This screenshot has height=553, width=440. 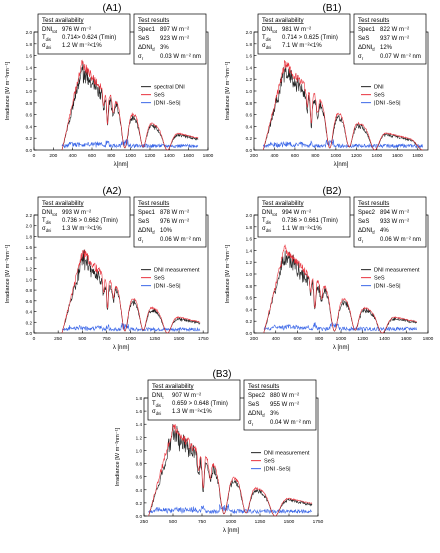 I want to click on panel-label: (A2), so click(x=112, y=191).